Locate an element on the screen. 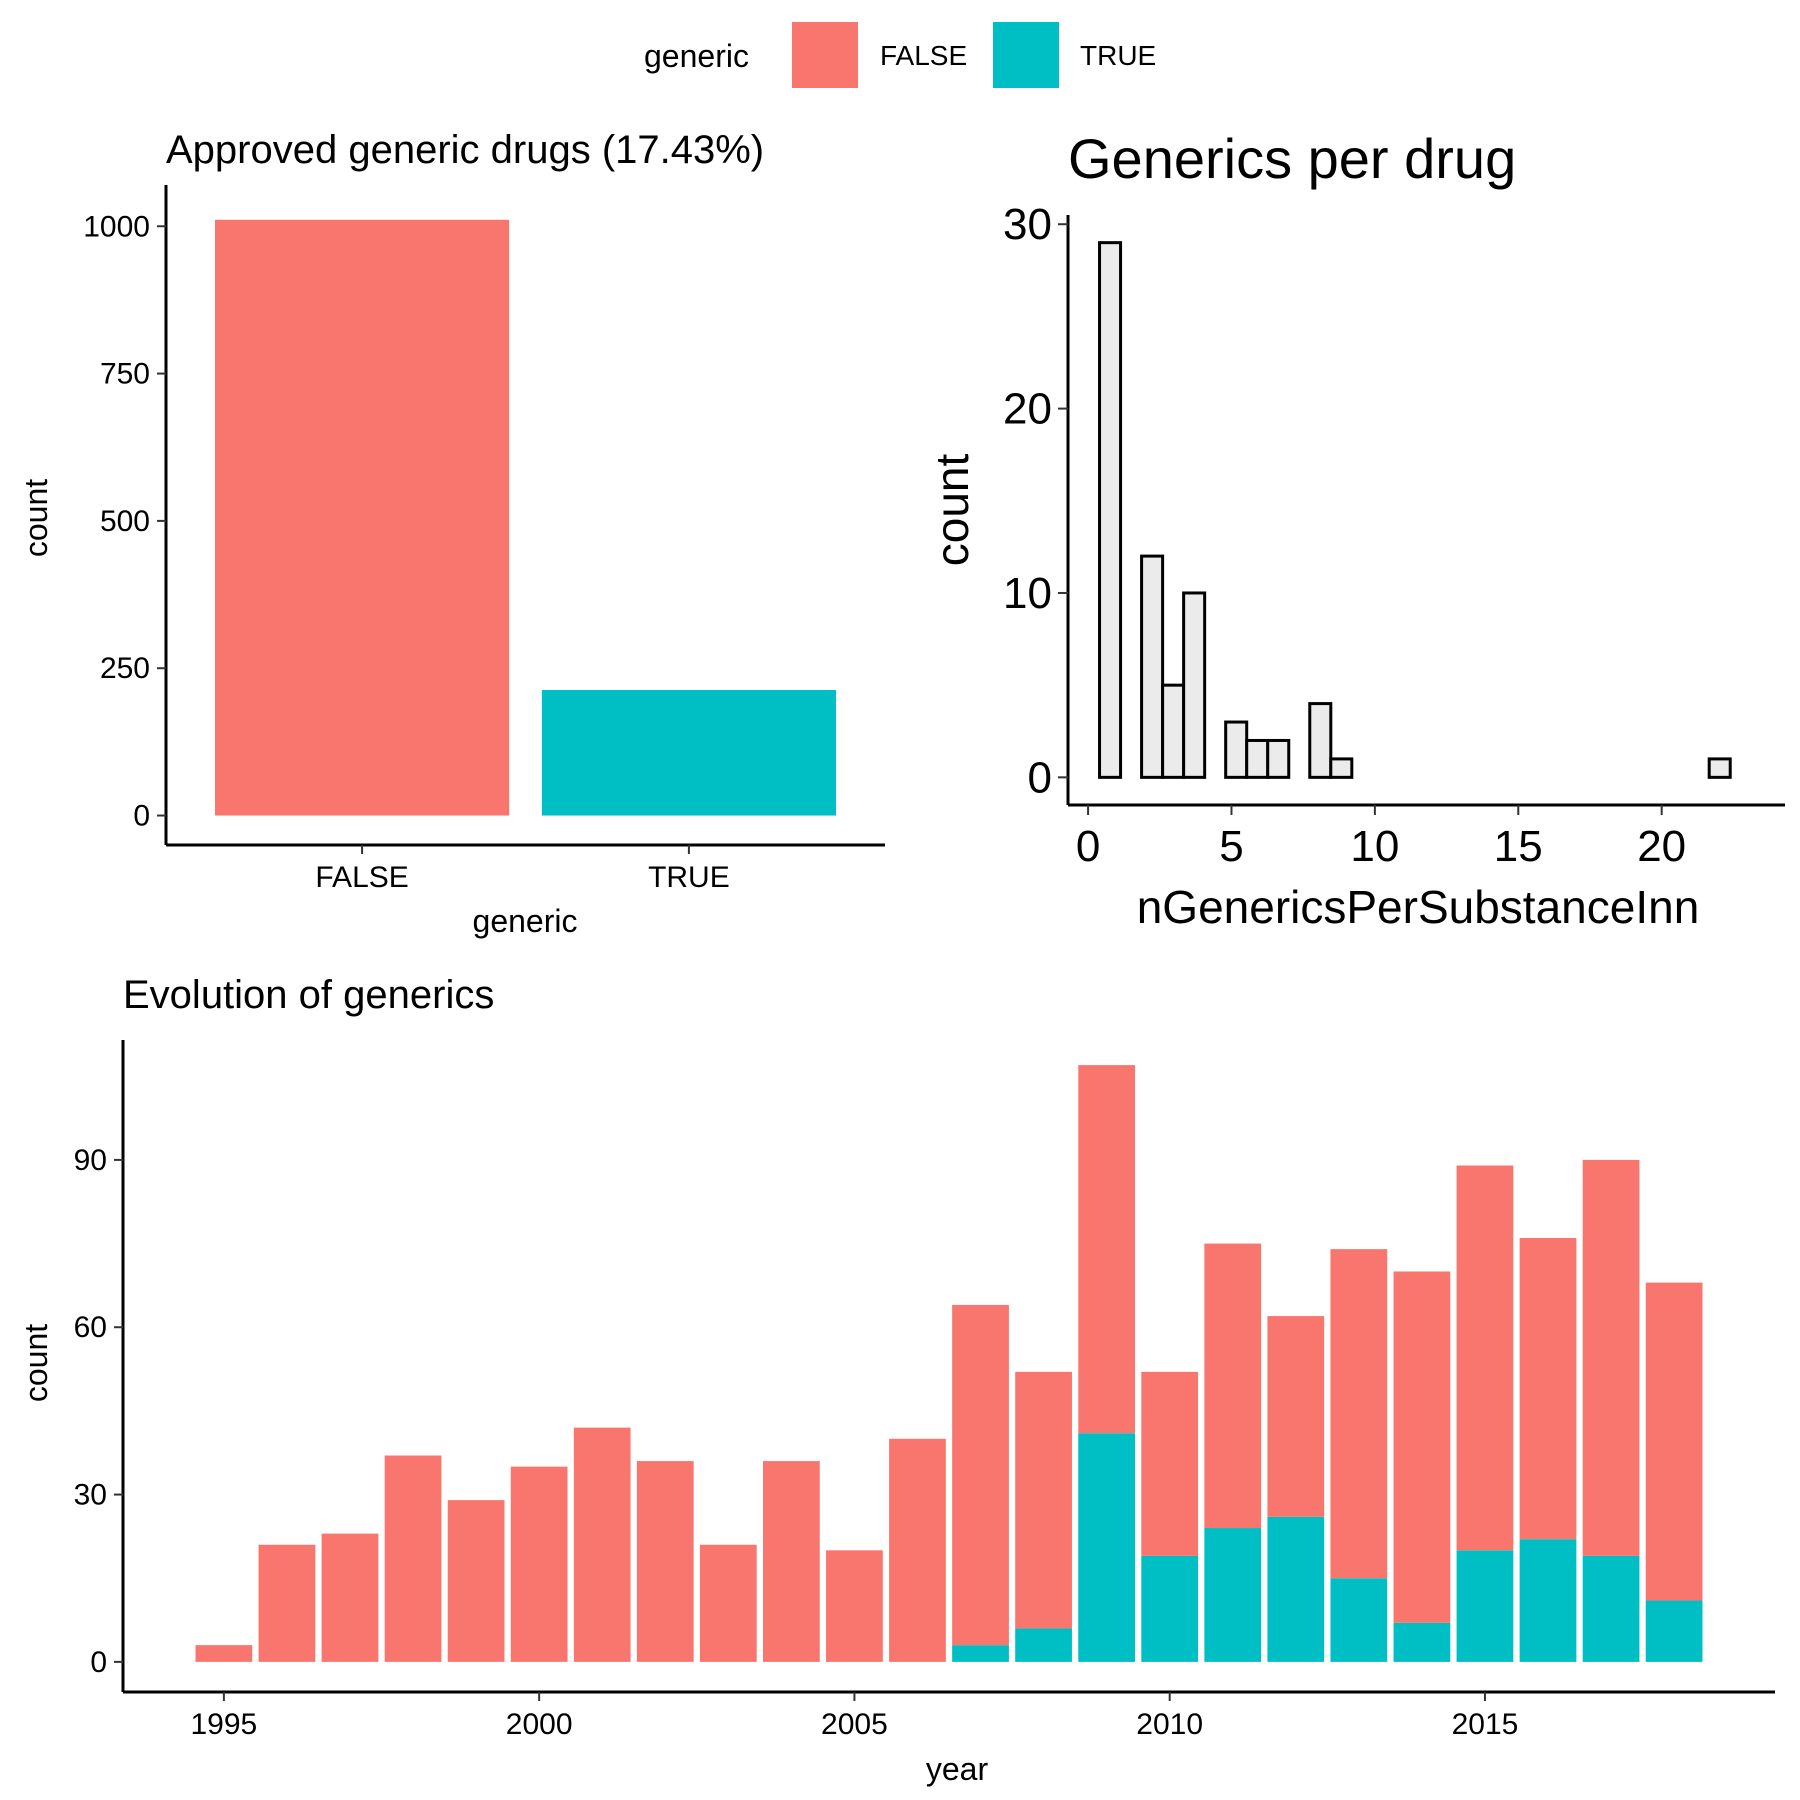 The image size is (1800, 1800). evolution-title: Evolution of generics is located at coordinates (308, 995).